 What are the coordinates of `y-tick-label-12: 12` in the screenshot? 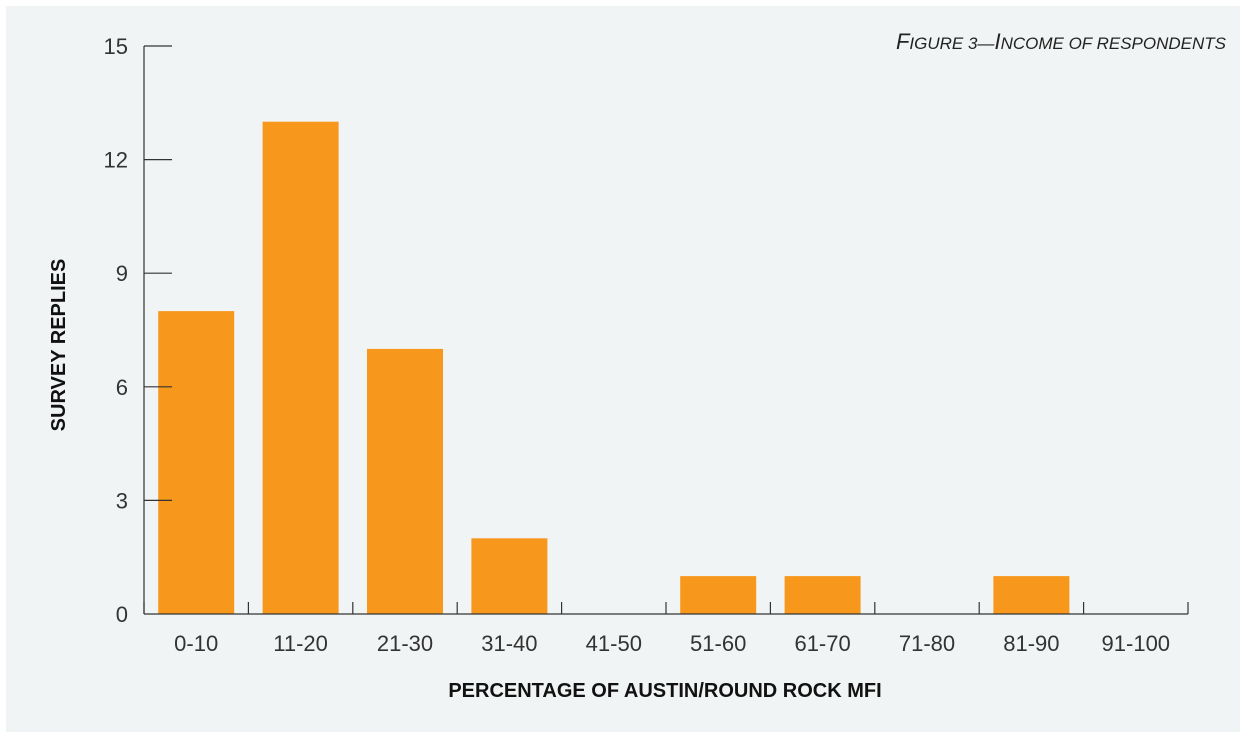 It's located at (116, 160).